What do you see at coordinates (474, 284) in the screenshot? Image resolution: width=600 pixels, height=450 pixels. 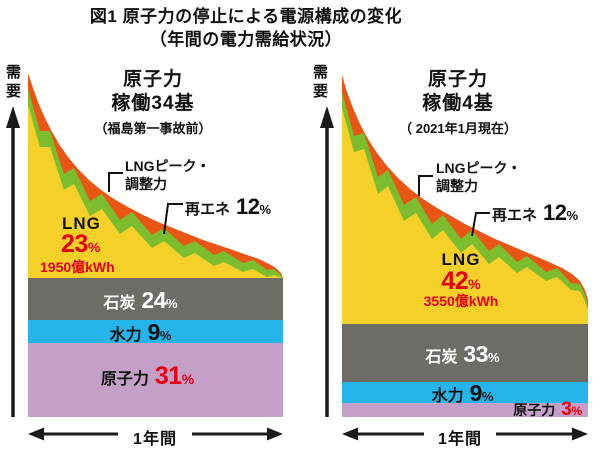 I see `right-lng-unit: %` at bounding box center [474, 284].